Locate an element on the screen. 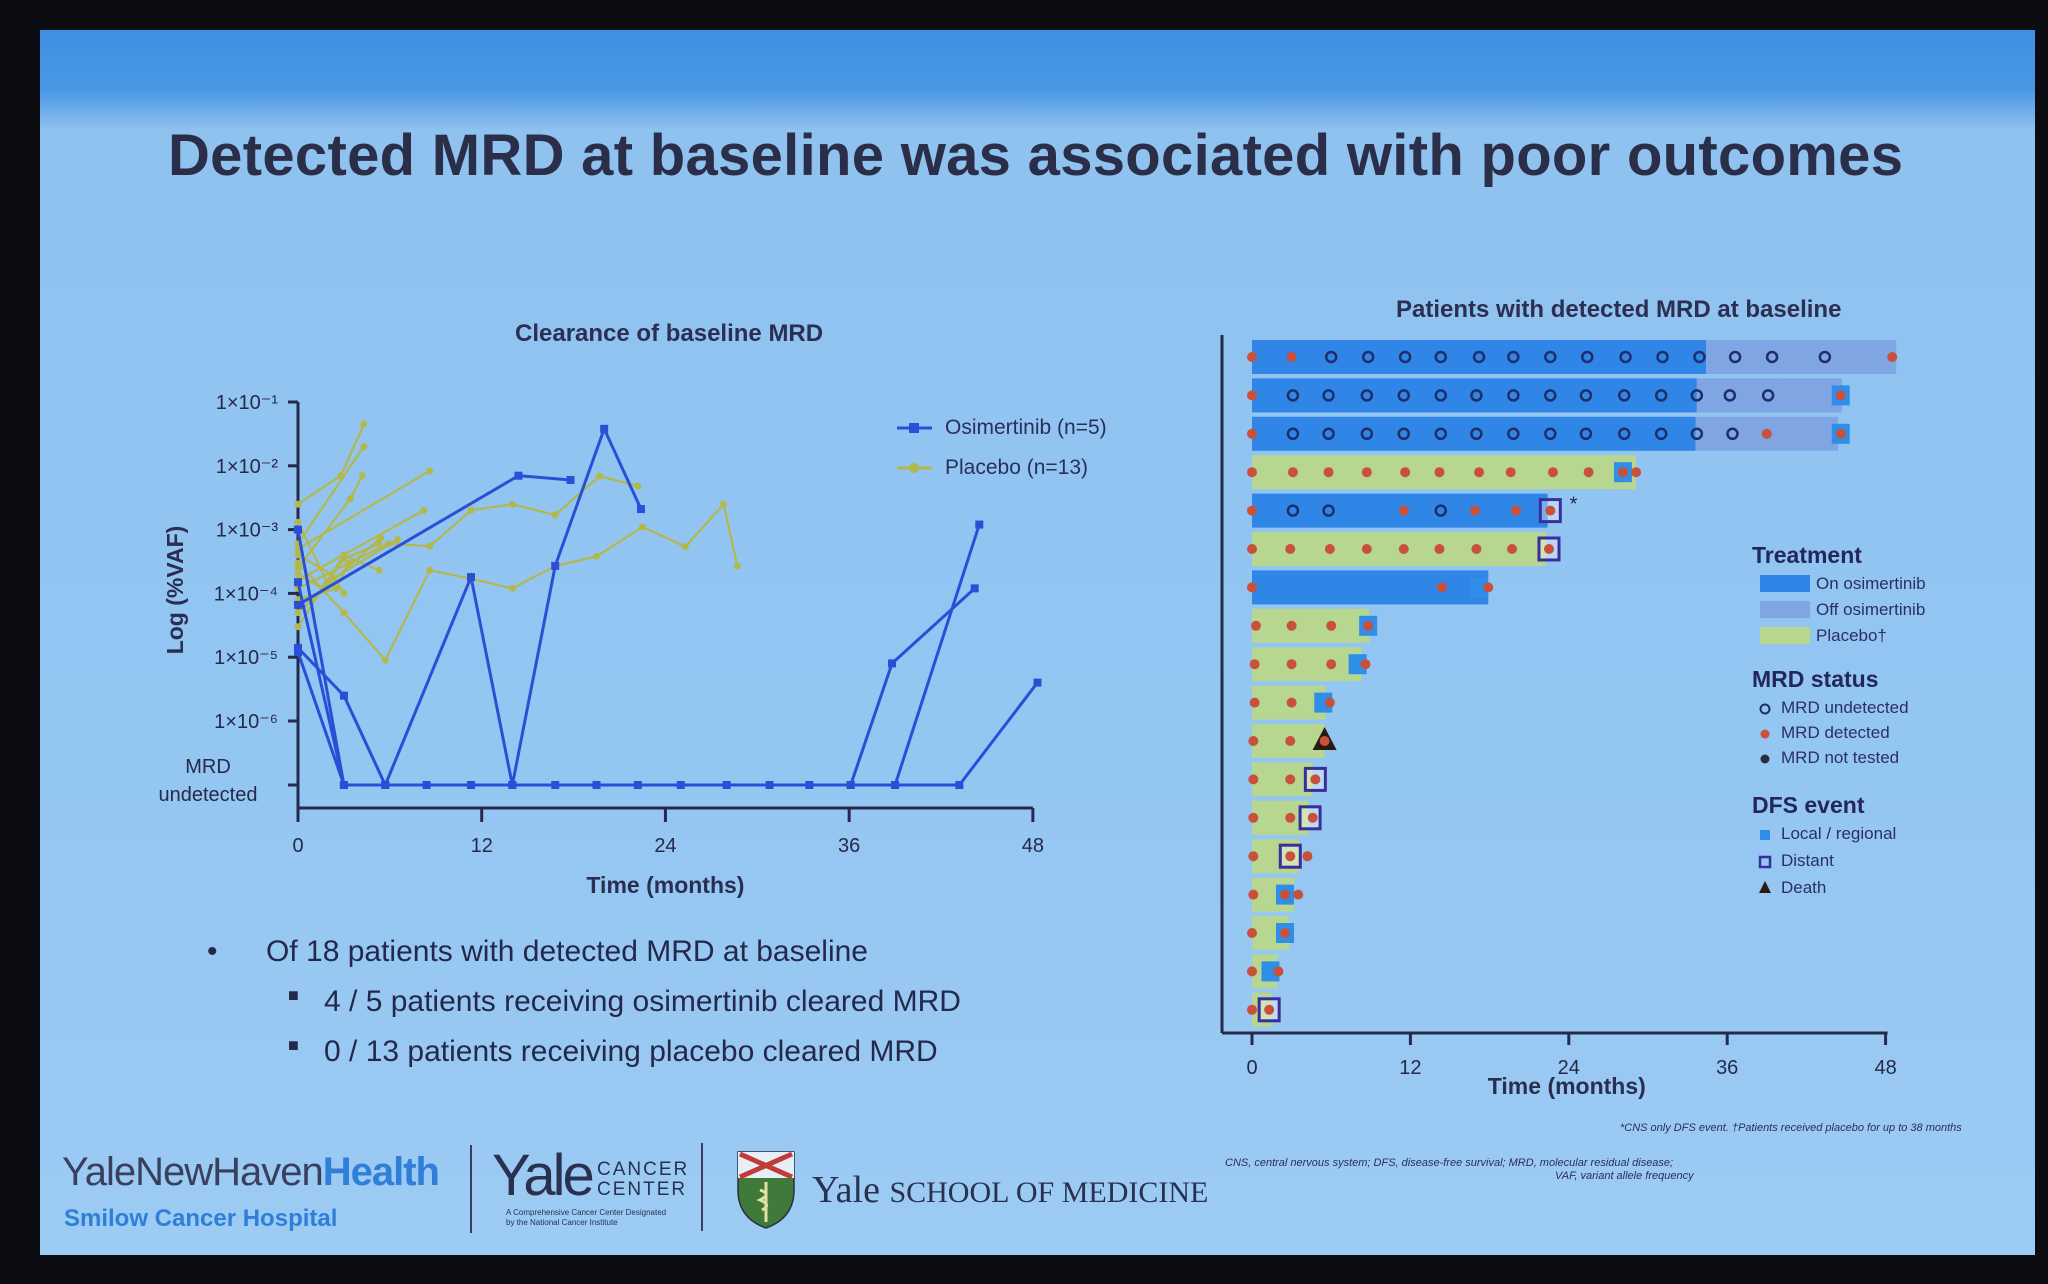  legend-mrd-title: MRD status is located at coordinates (1815, 679).